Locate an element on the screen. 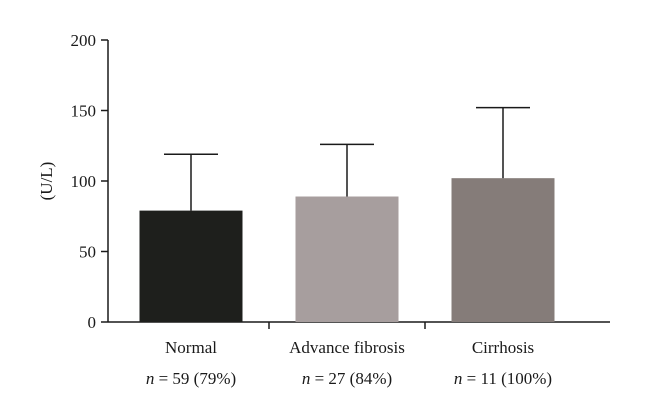 The height and width of the screenshot is (419, 660). n-value: = 11 (100%) is located at coordinates (507, 378).